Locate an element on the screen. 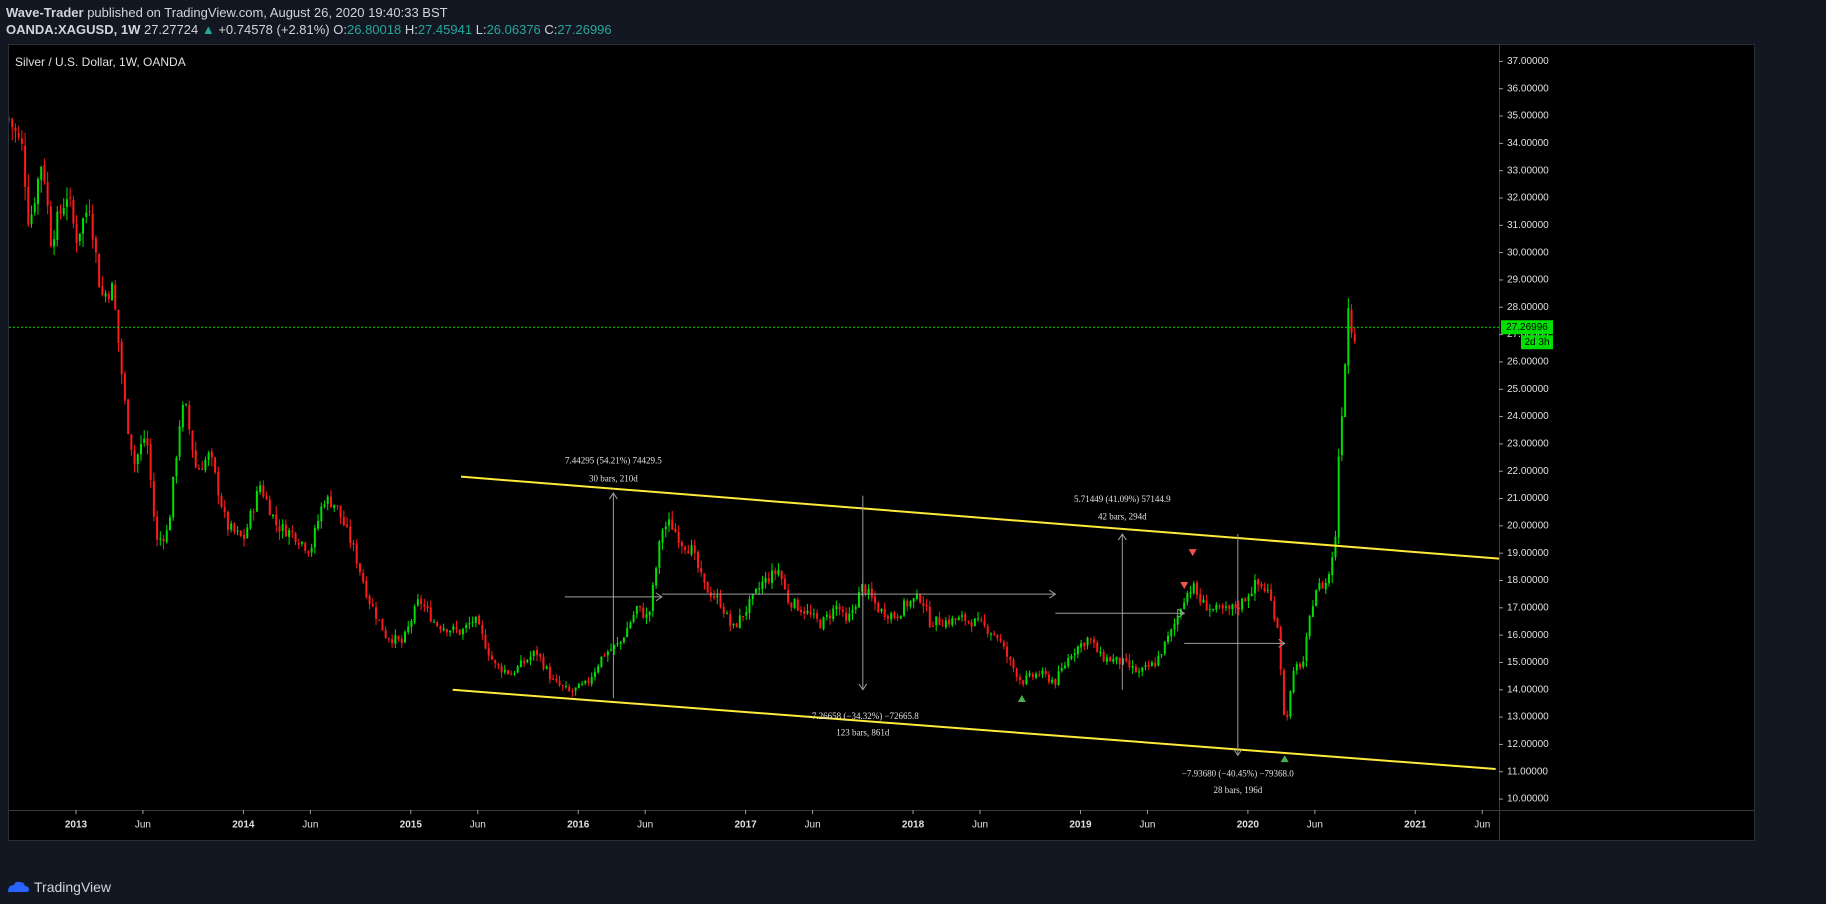 Image resolution: width=1826 pixels, height=904 pixels. channel-lower-trendline is located at coordinates (974, 729).